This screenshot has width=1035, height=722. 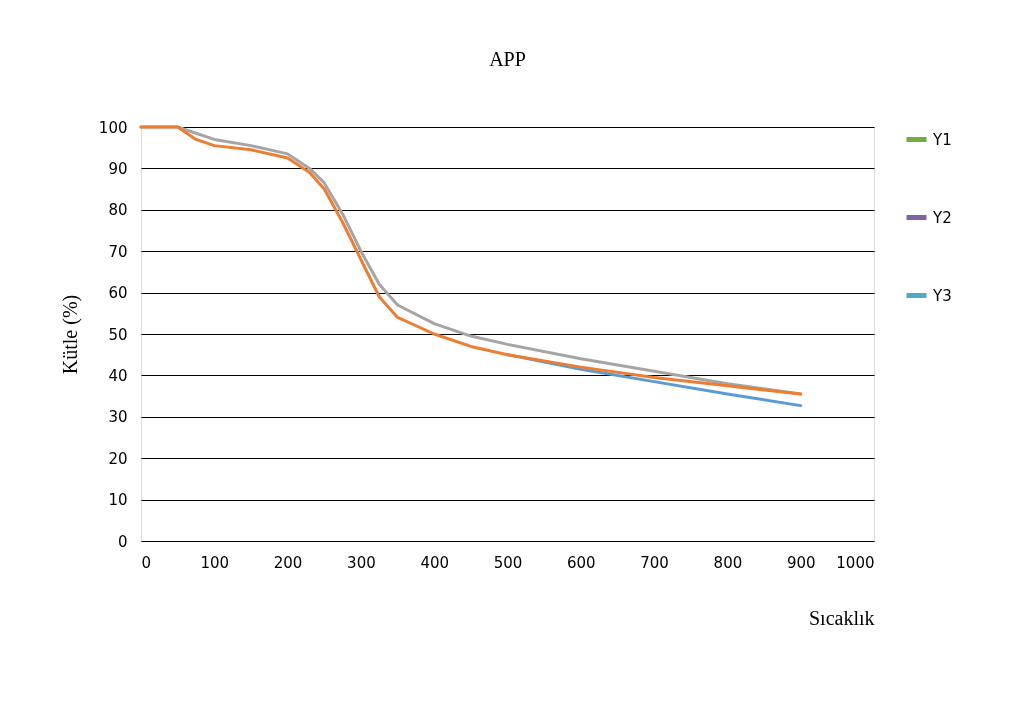 What do you see at coordinates (508, 562) in the screenshot?
I see `x-tick-label: 500` at bounding box center [508, 562].